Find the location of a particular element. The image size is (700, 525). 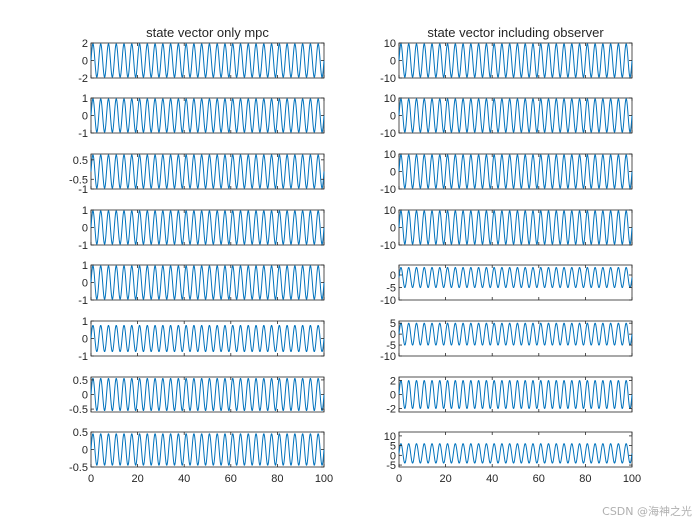

watermark: CSDN @海神之光 is located at coordinates (647, 511).